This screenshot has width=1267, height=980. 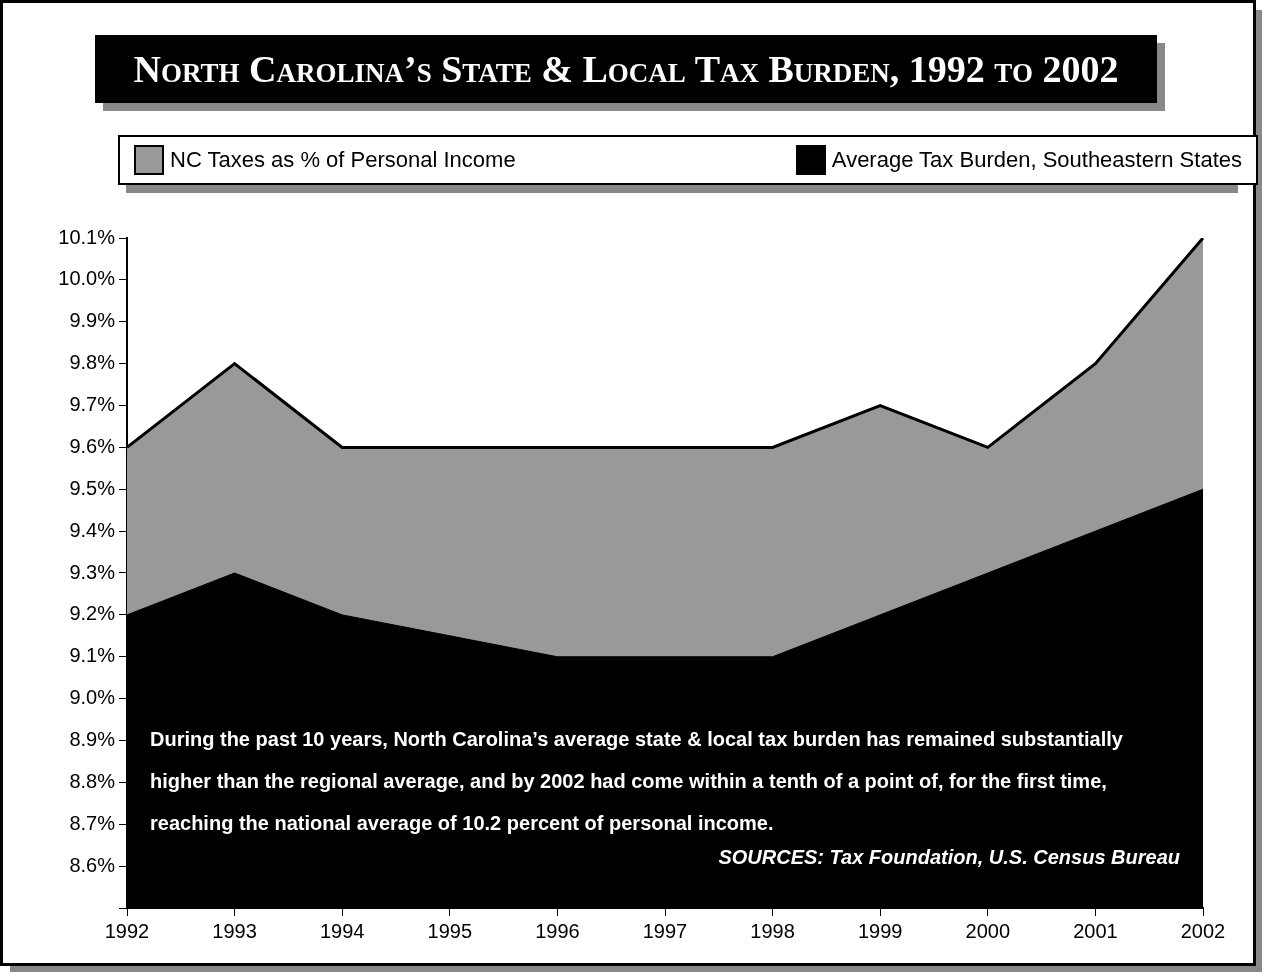 What do you see at coordinates (557, 930) in the screenshot?
I see `x-tick-label: 1996` at bounding box center [557, 930].